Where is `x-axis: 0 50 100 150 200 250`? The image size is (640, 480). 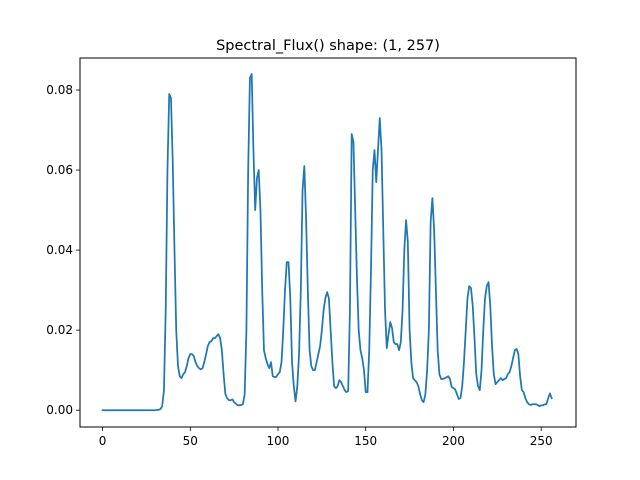 x-axis: 0 50 100 150 200 250 is located at coordinates (326, 437).